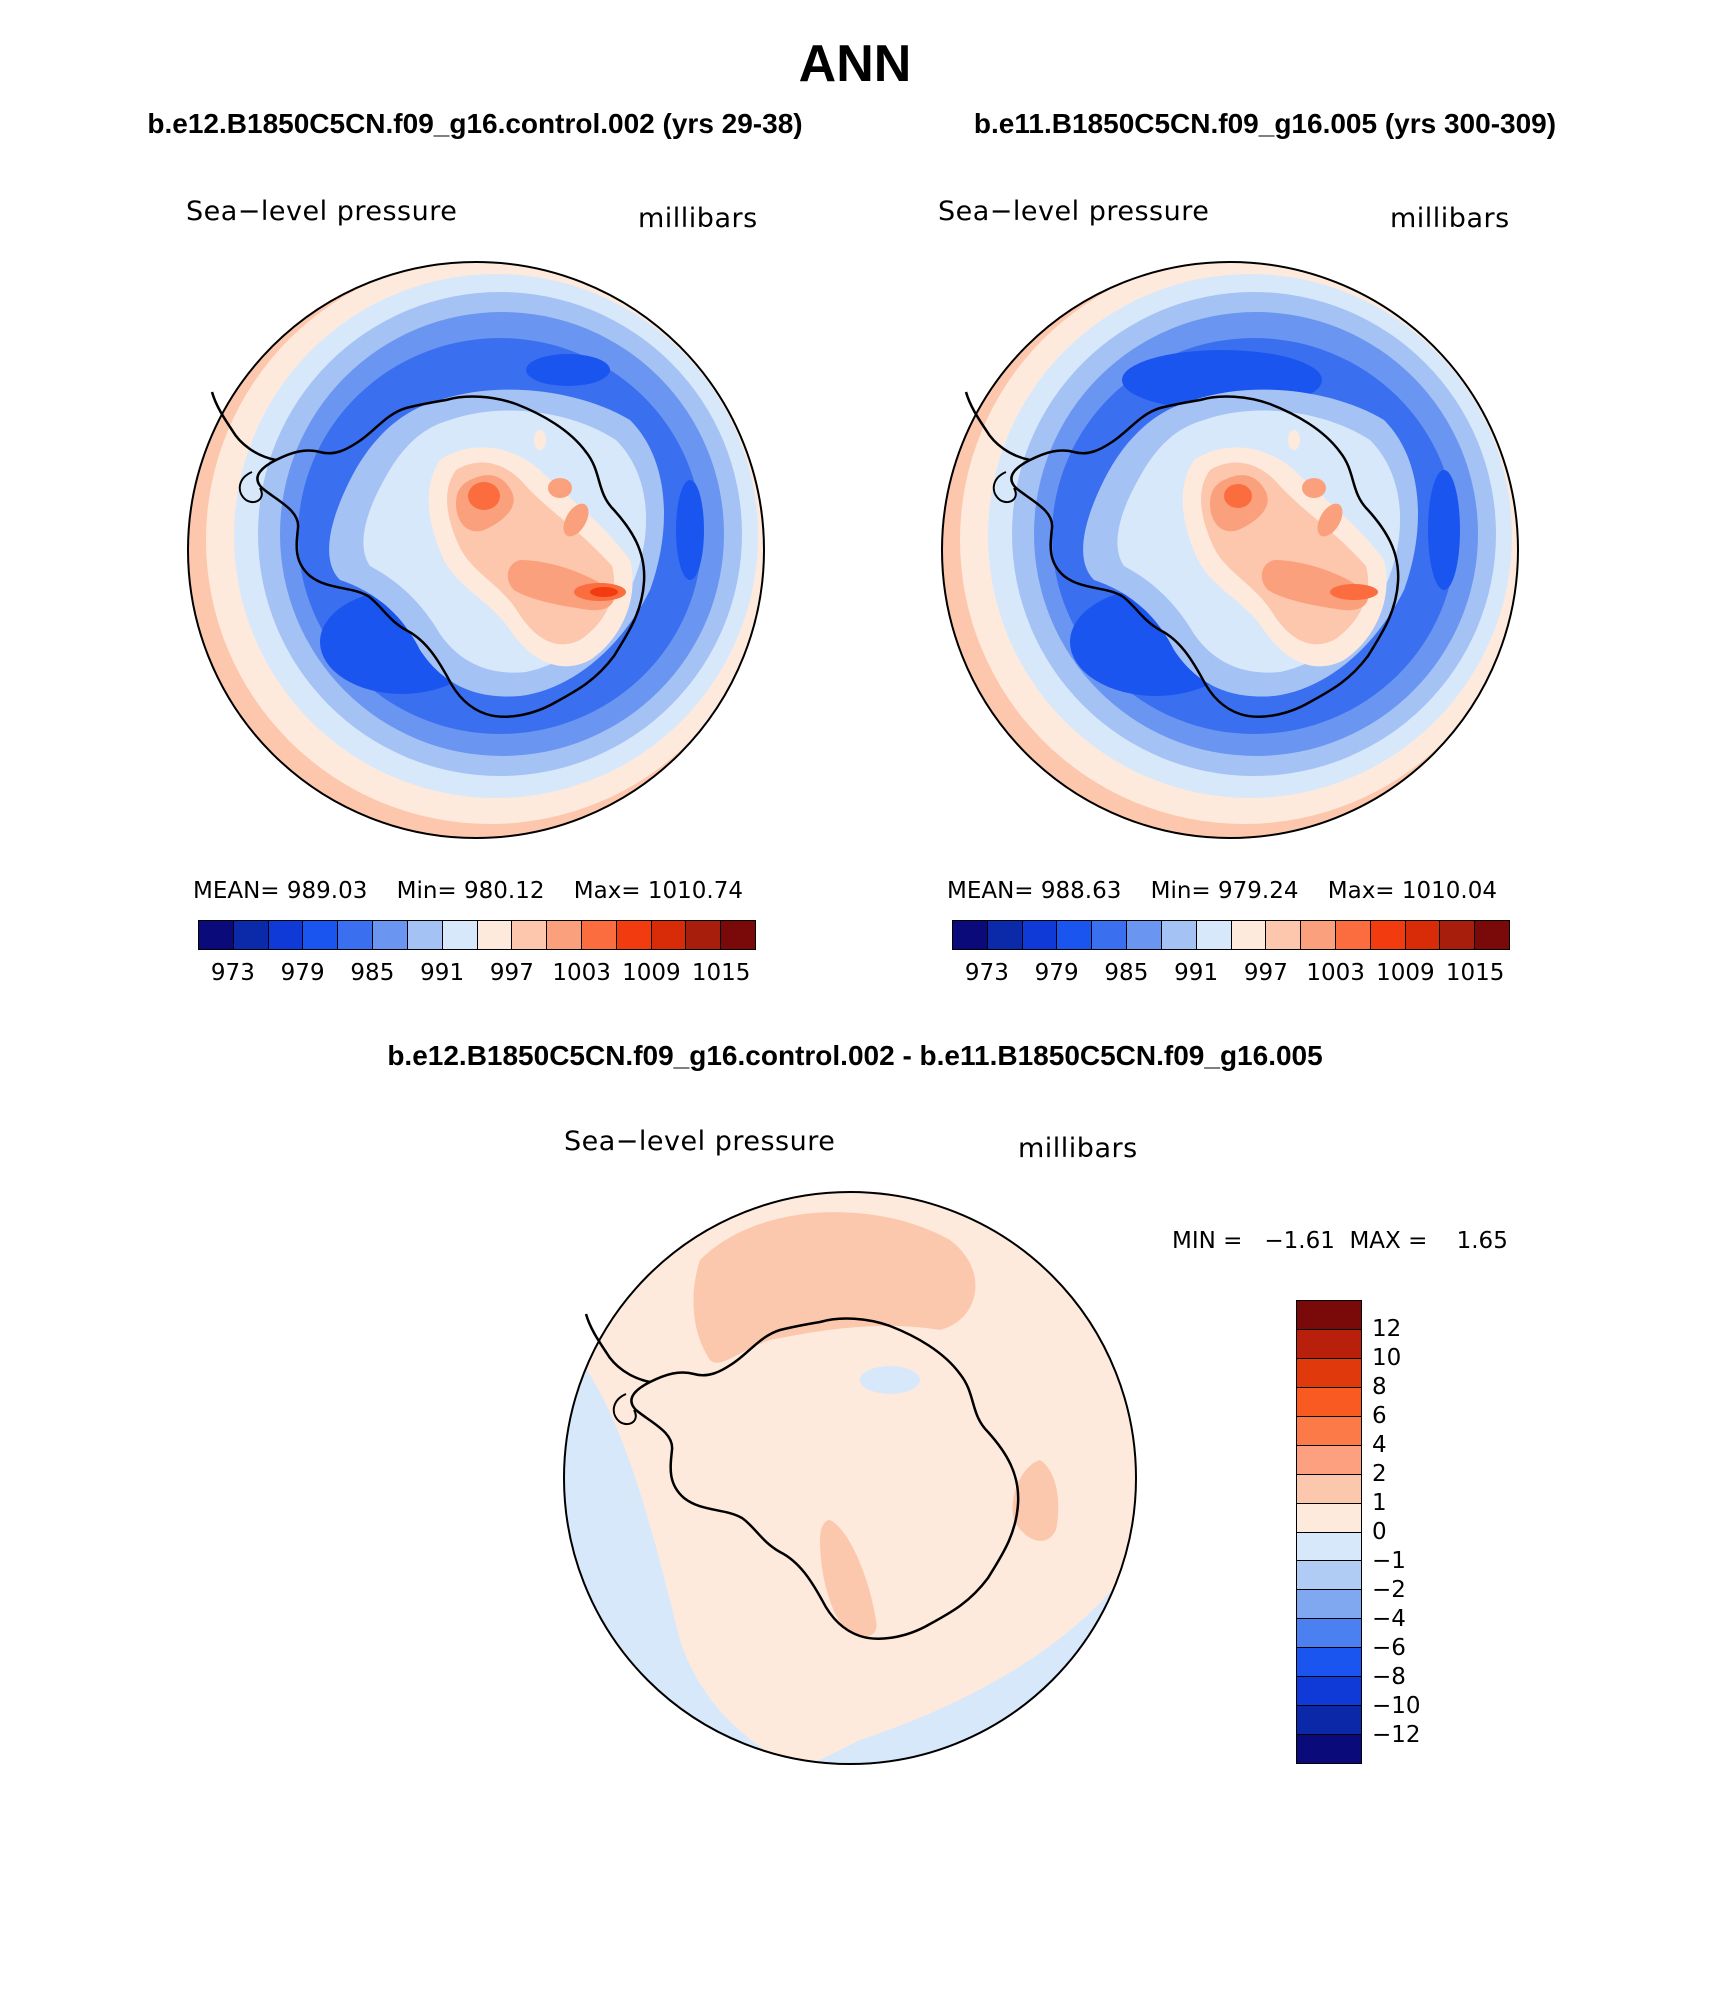  I want to click on diff-colorbar-tick-label: 8, so click(1379, 1387).